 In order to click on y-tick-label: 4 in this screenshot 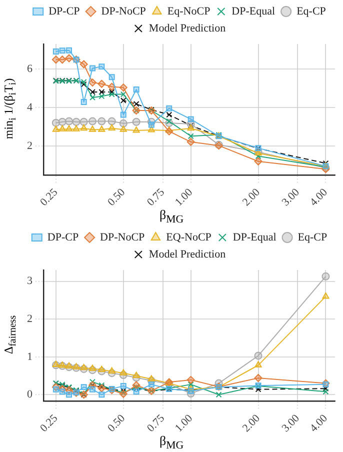, I will do `click(30, 107)`.